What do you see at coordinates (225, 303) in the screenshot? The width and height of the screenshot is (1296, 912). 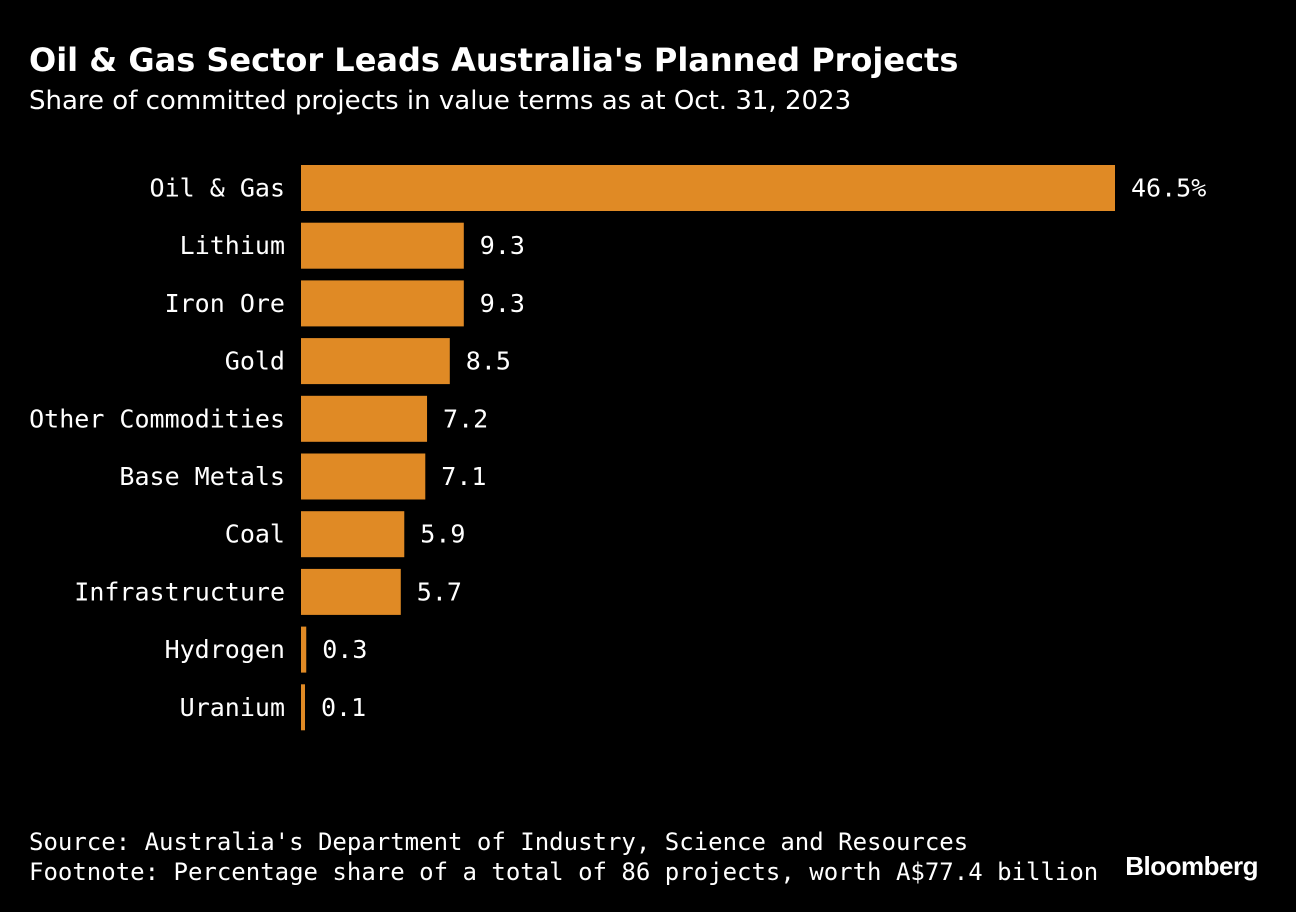 I see `category-label: Iron Ore` at bounding box center [225, 303].